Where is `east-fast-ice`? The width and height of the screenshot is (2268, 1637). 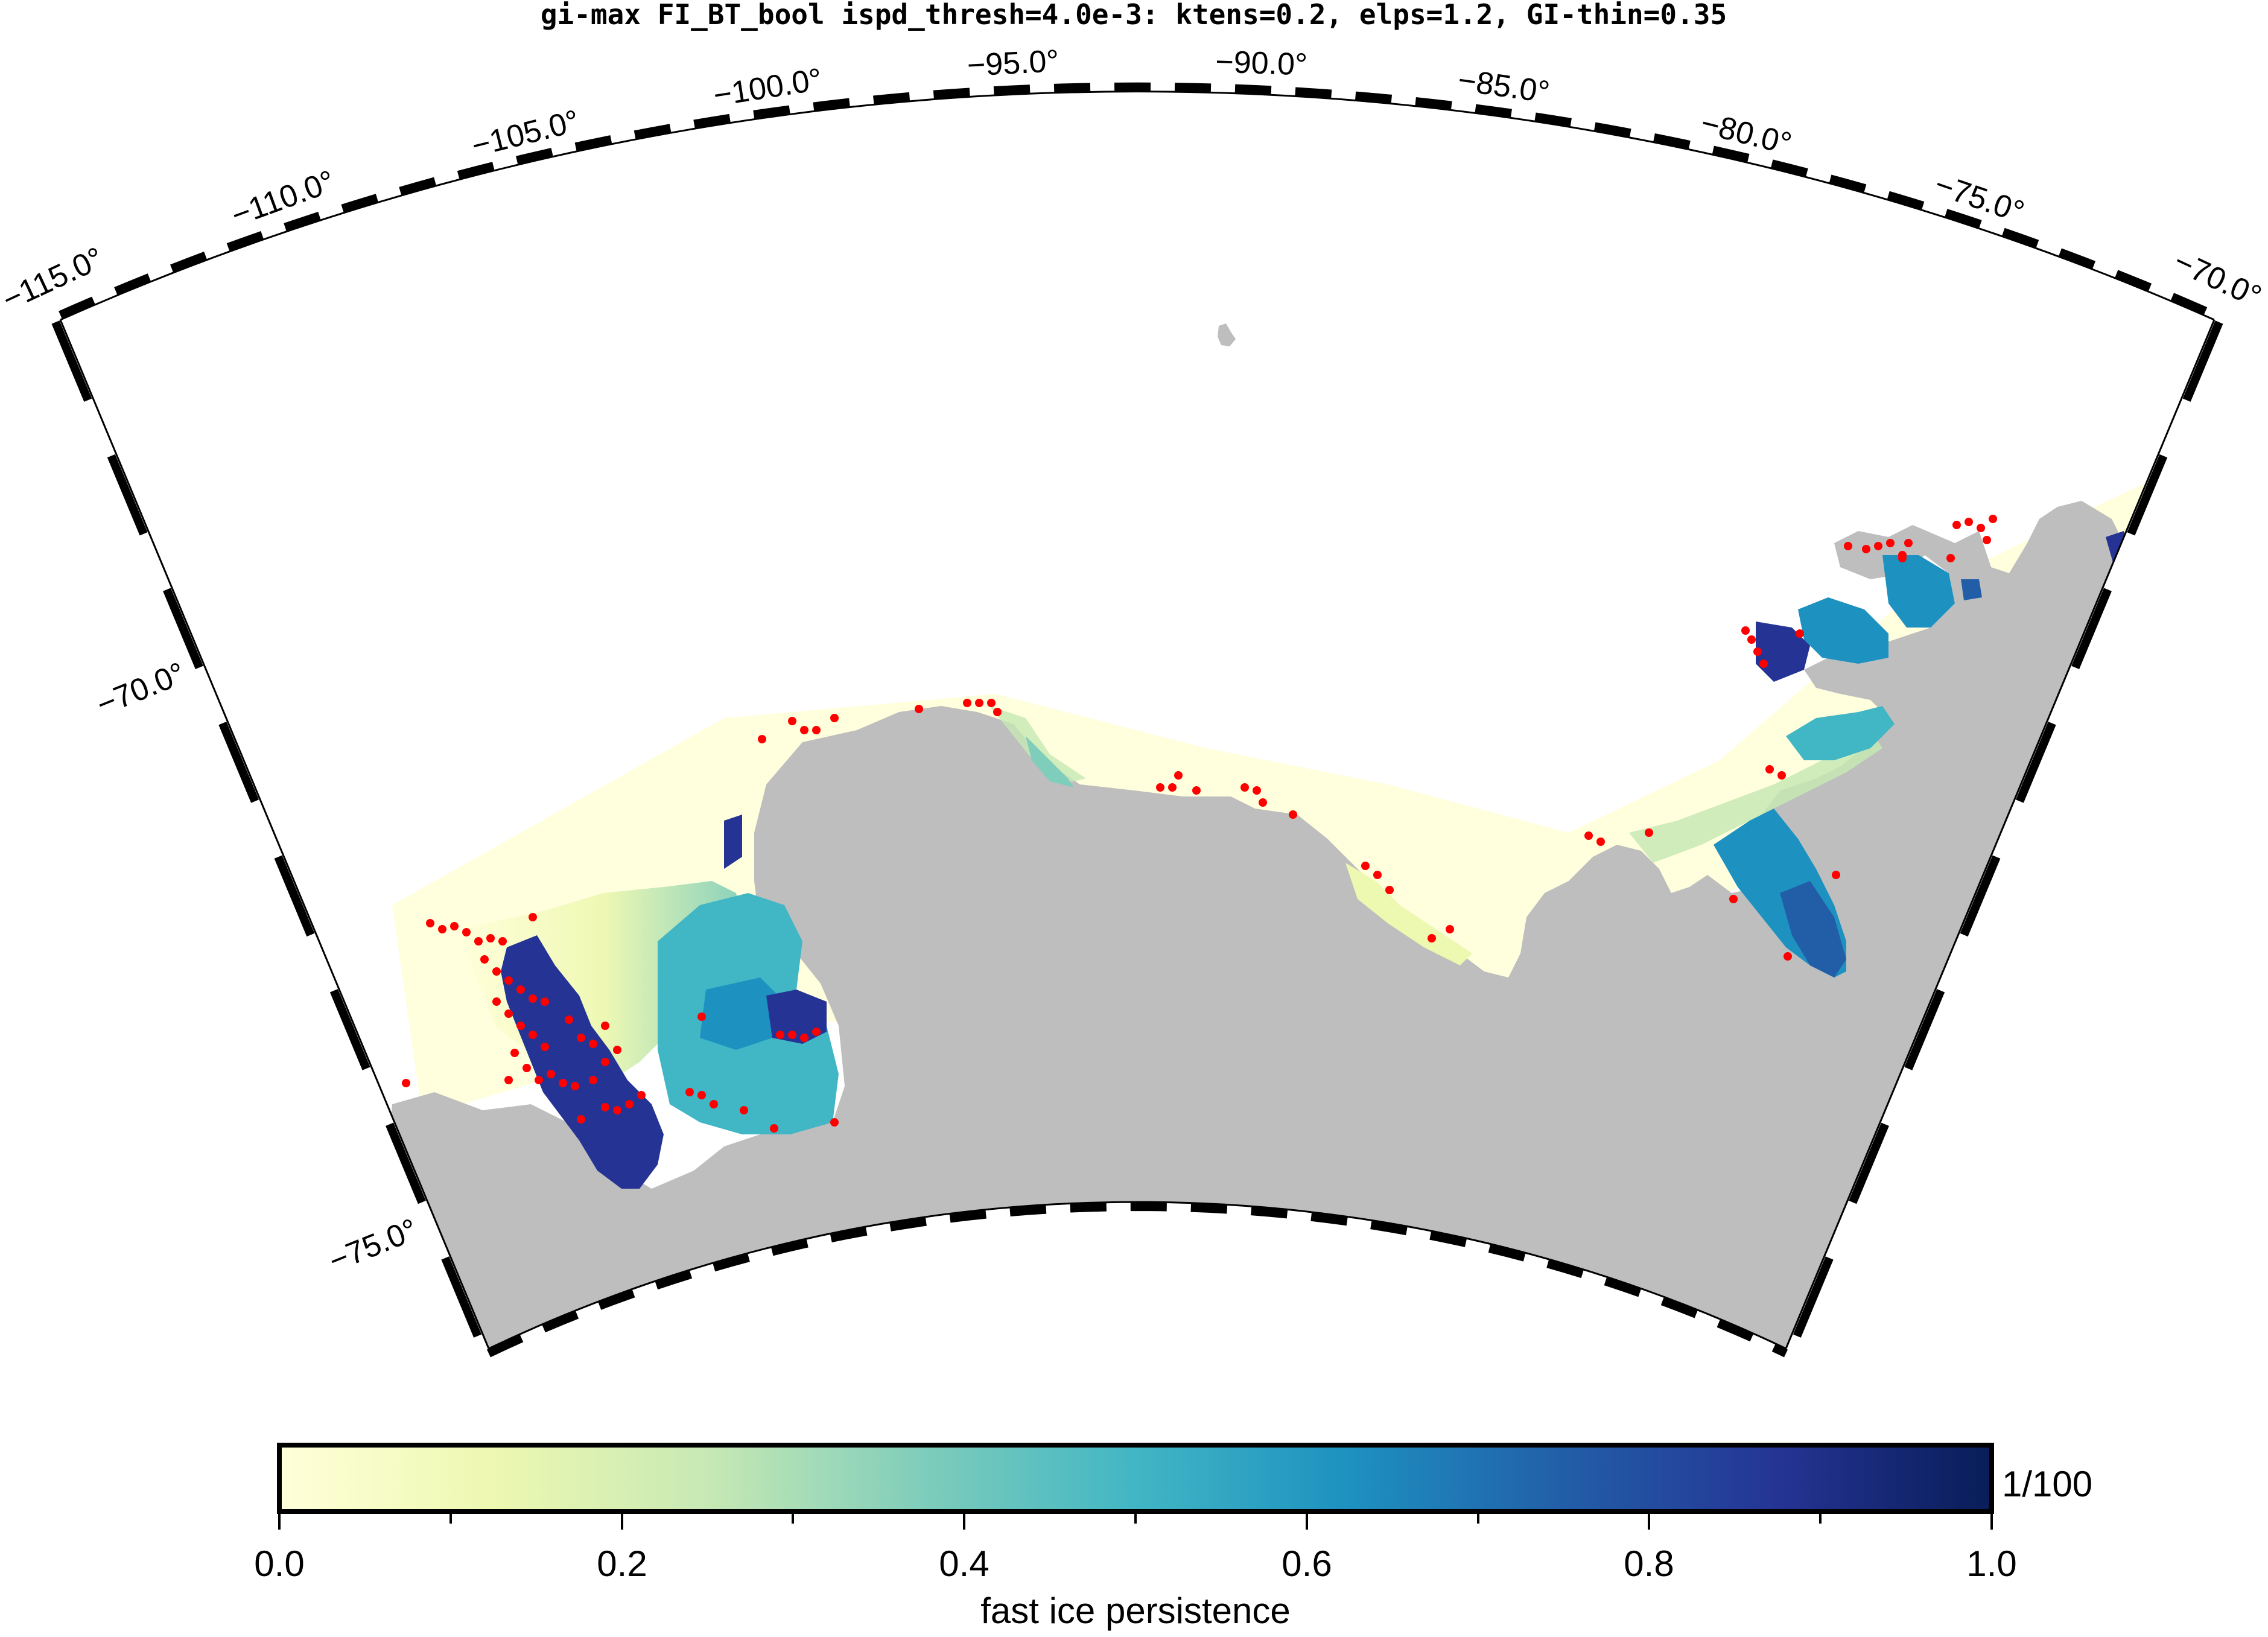 east-fast-ice is located at coordinates (1879, 754).